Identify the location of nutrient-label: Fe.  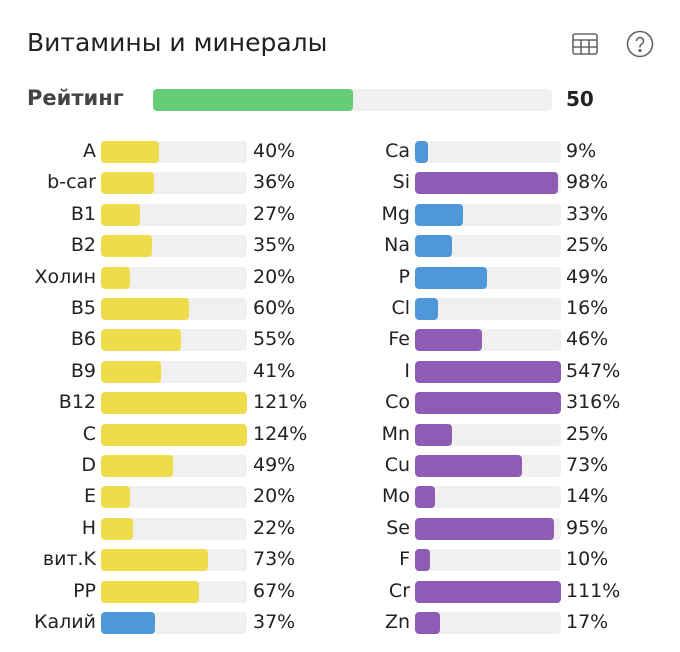
(399, 339).